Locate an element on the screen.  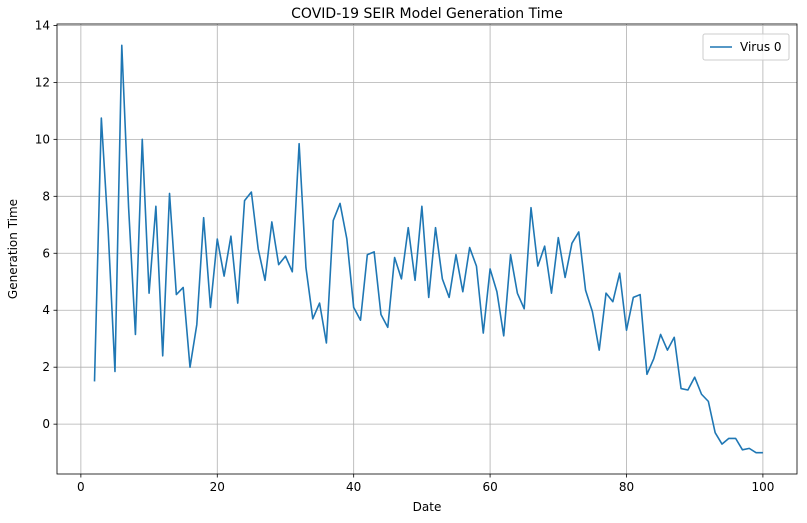
legend-label: Virus 0 is located at coordinates (761, 47).